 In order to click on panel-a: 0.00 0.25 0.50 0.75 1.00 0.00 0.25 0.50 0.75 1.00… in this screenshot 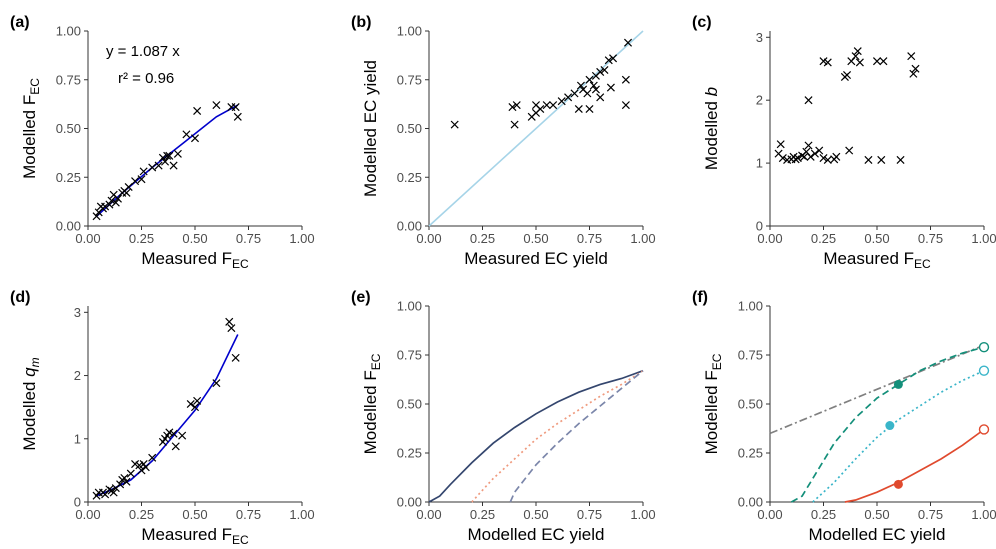, I will do `click(162, 142)`.